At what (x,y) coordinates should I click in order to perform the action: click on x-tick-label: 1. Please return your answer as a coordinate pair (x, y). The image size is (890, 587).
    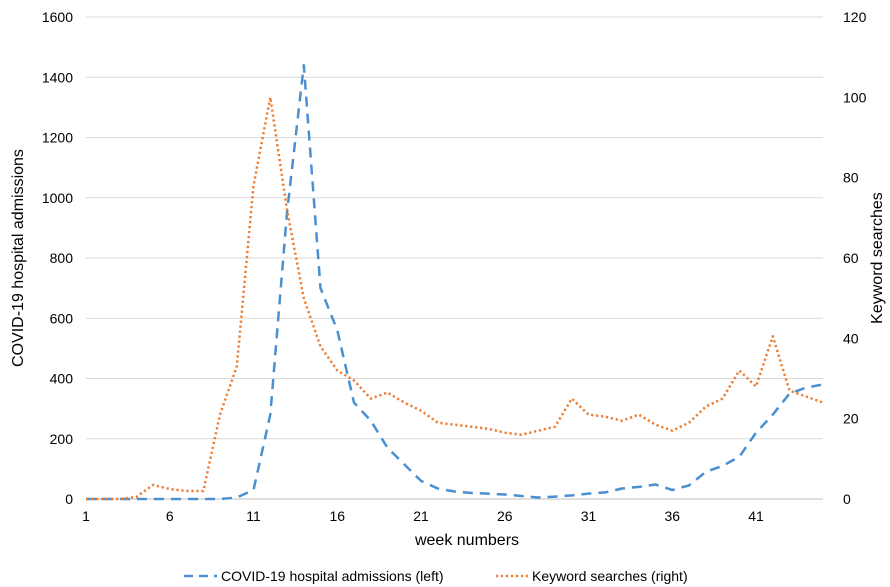
    Looking at the image, I should click on (86, 516).